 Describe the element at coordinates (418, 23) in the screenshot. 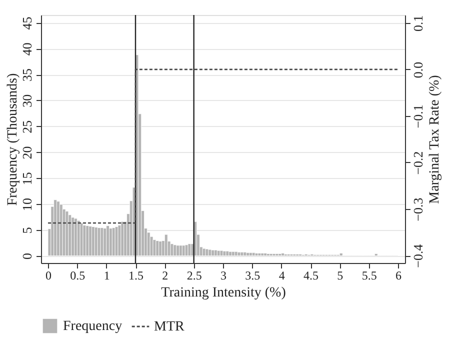

I see `y2-tick-label: 0.1` at that location.